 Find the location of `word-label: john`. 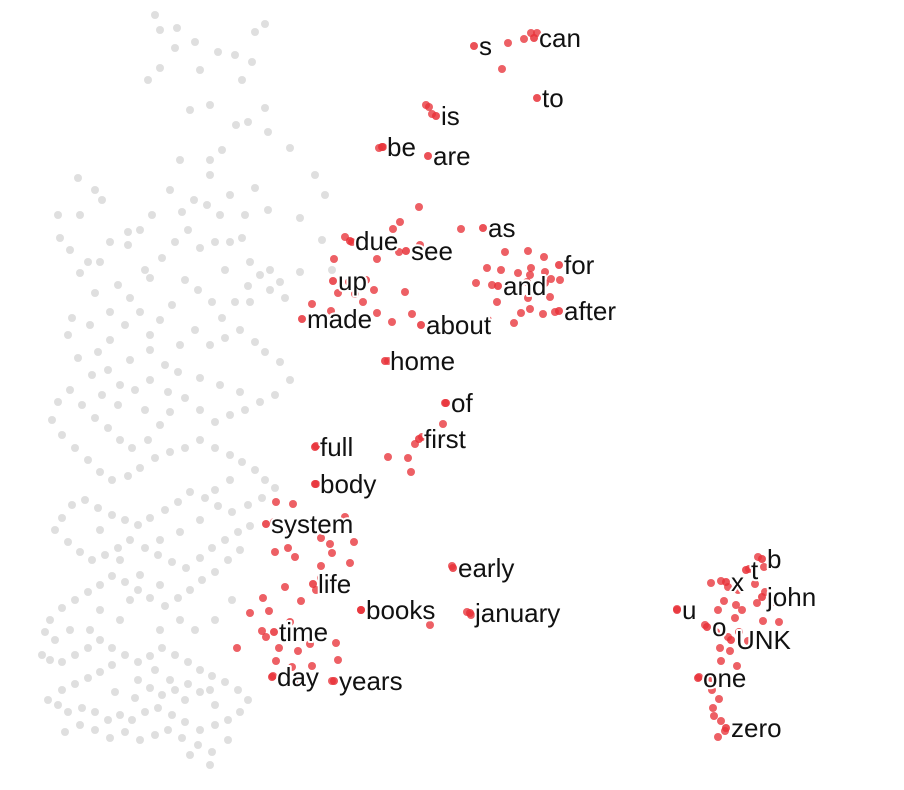

word-label: john is located at coordinates (791, 597).